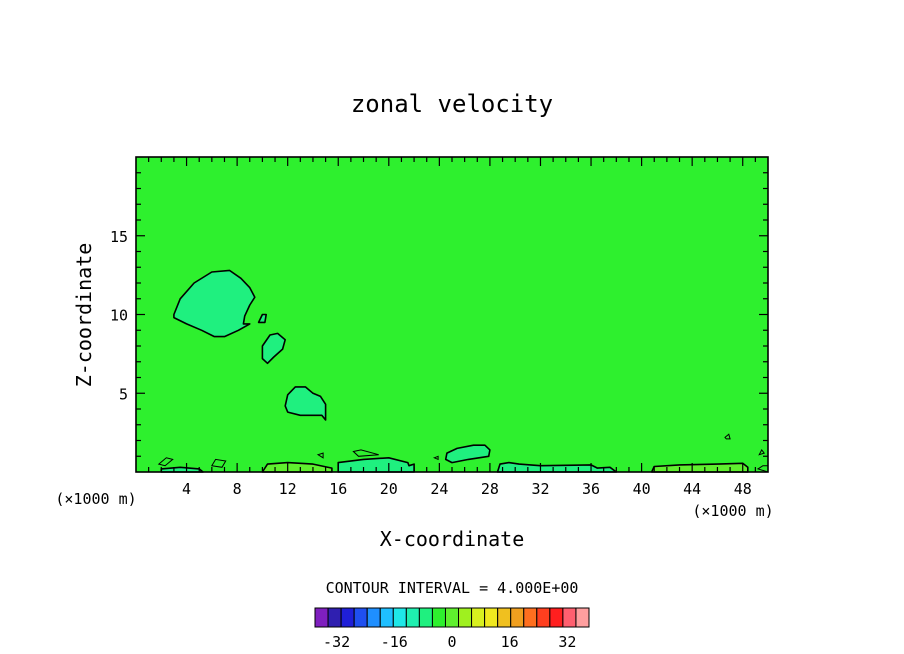 The height and width of the screenshot is (654, 904). I want to click on x-tick-label: 32, so click(540, 489).